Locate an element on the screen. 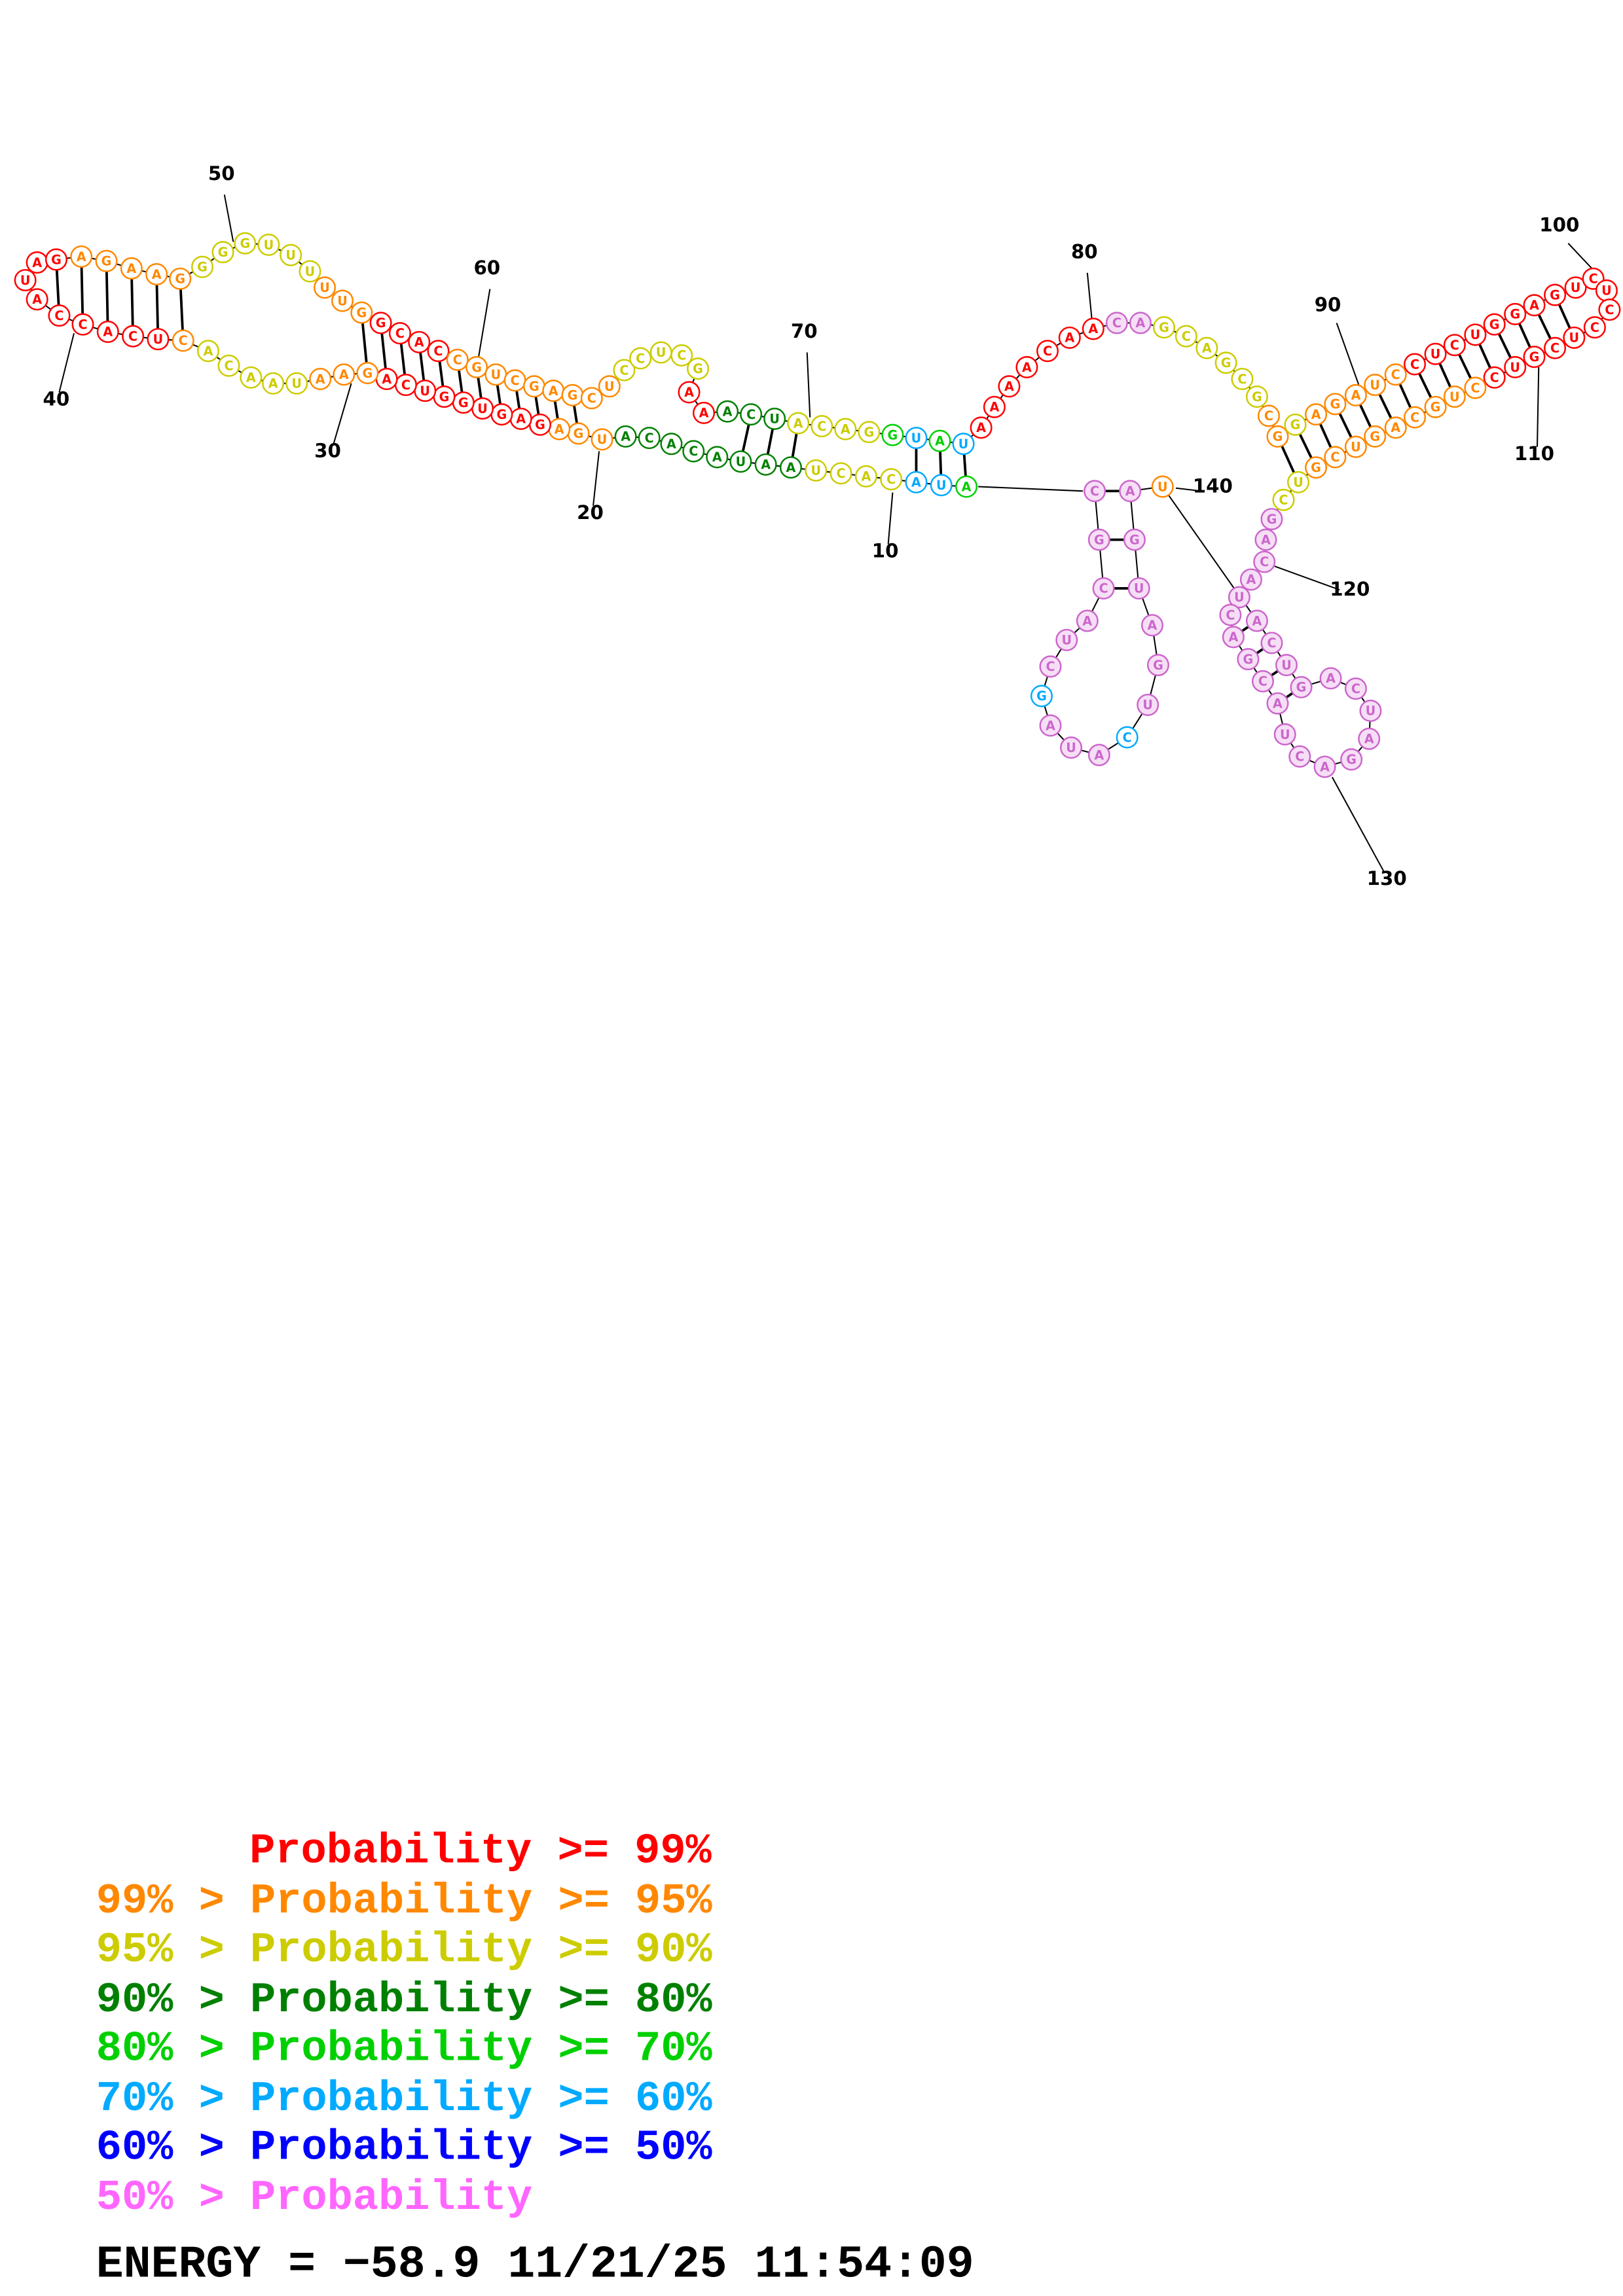 Image resolution: width=1623 pixels, height=2296 pixels. legend-line-95: 99% > Probability >= 95% is located at coordinates (404, 1901).